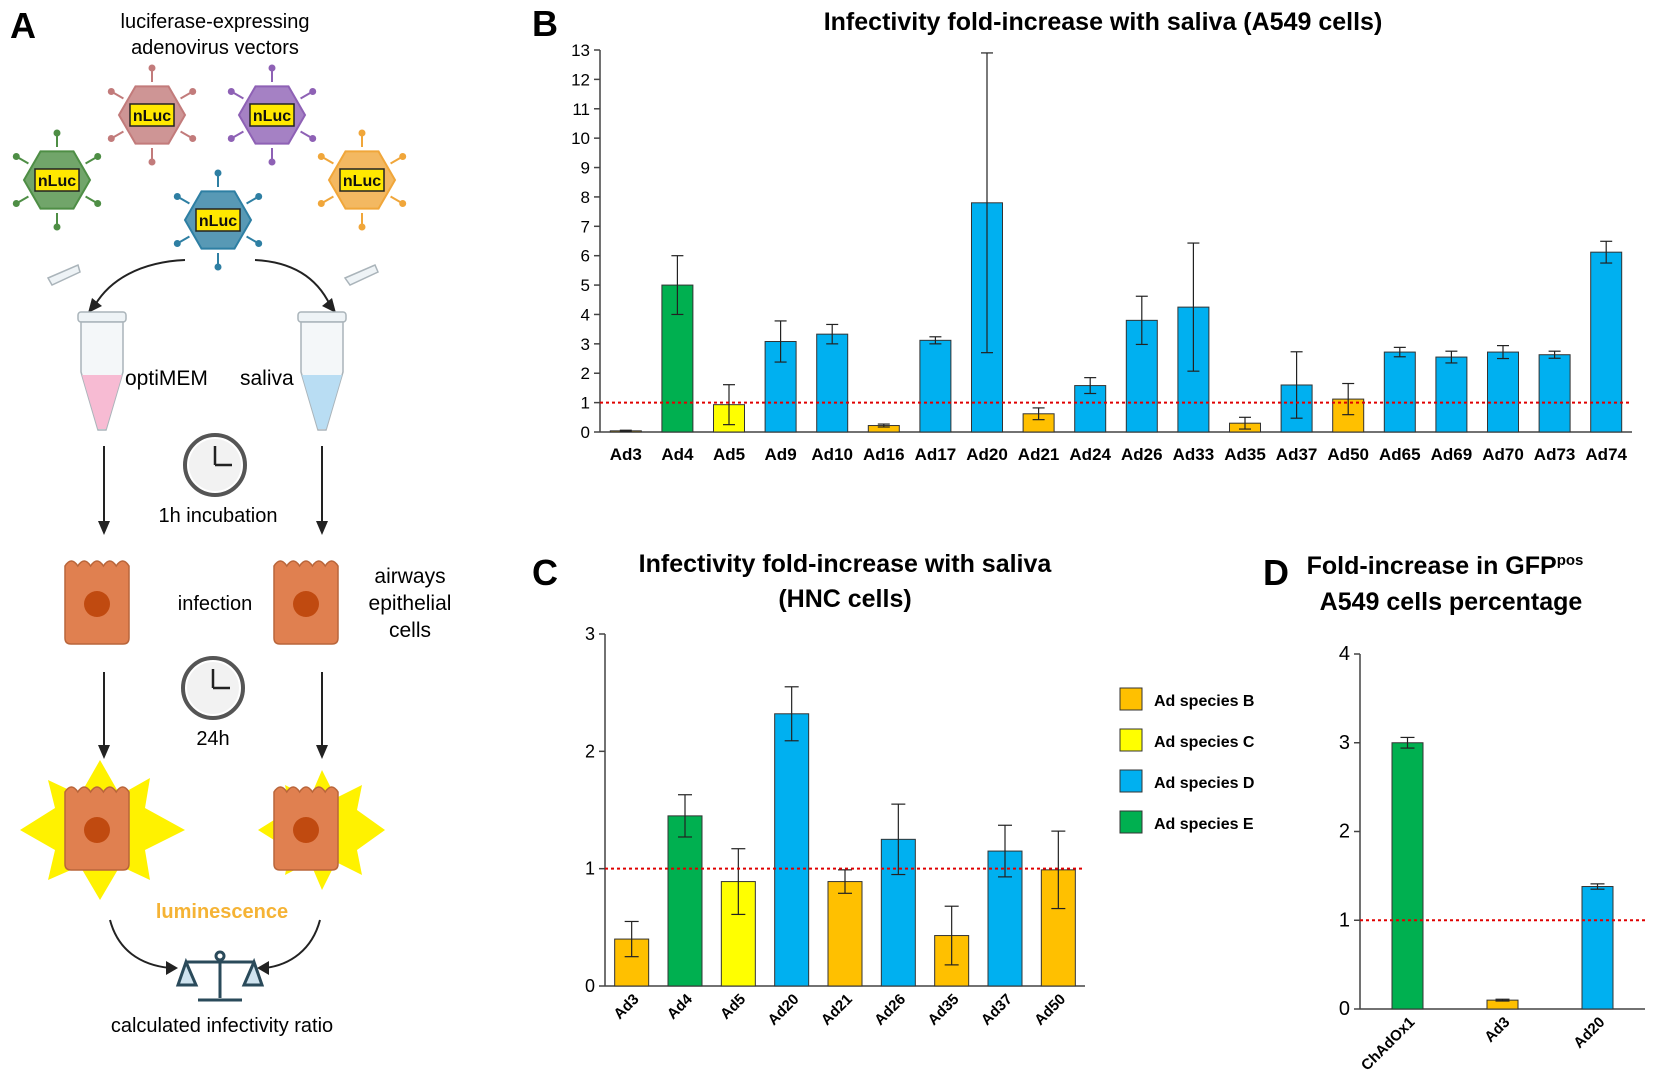 Image resolution: width=1654 pixels, height=1087 pixels. Describe the element at coordinates (1194, 454) in the screenshot. I see `x-tick-label: Ad33` at that location.